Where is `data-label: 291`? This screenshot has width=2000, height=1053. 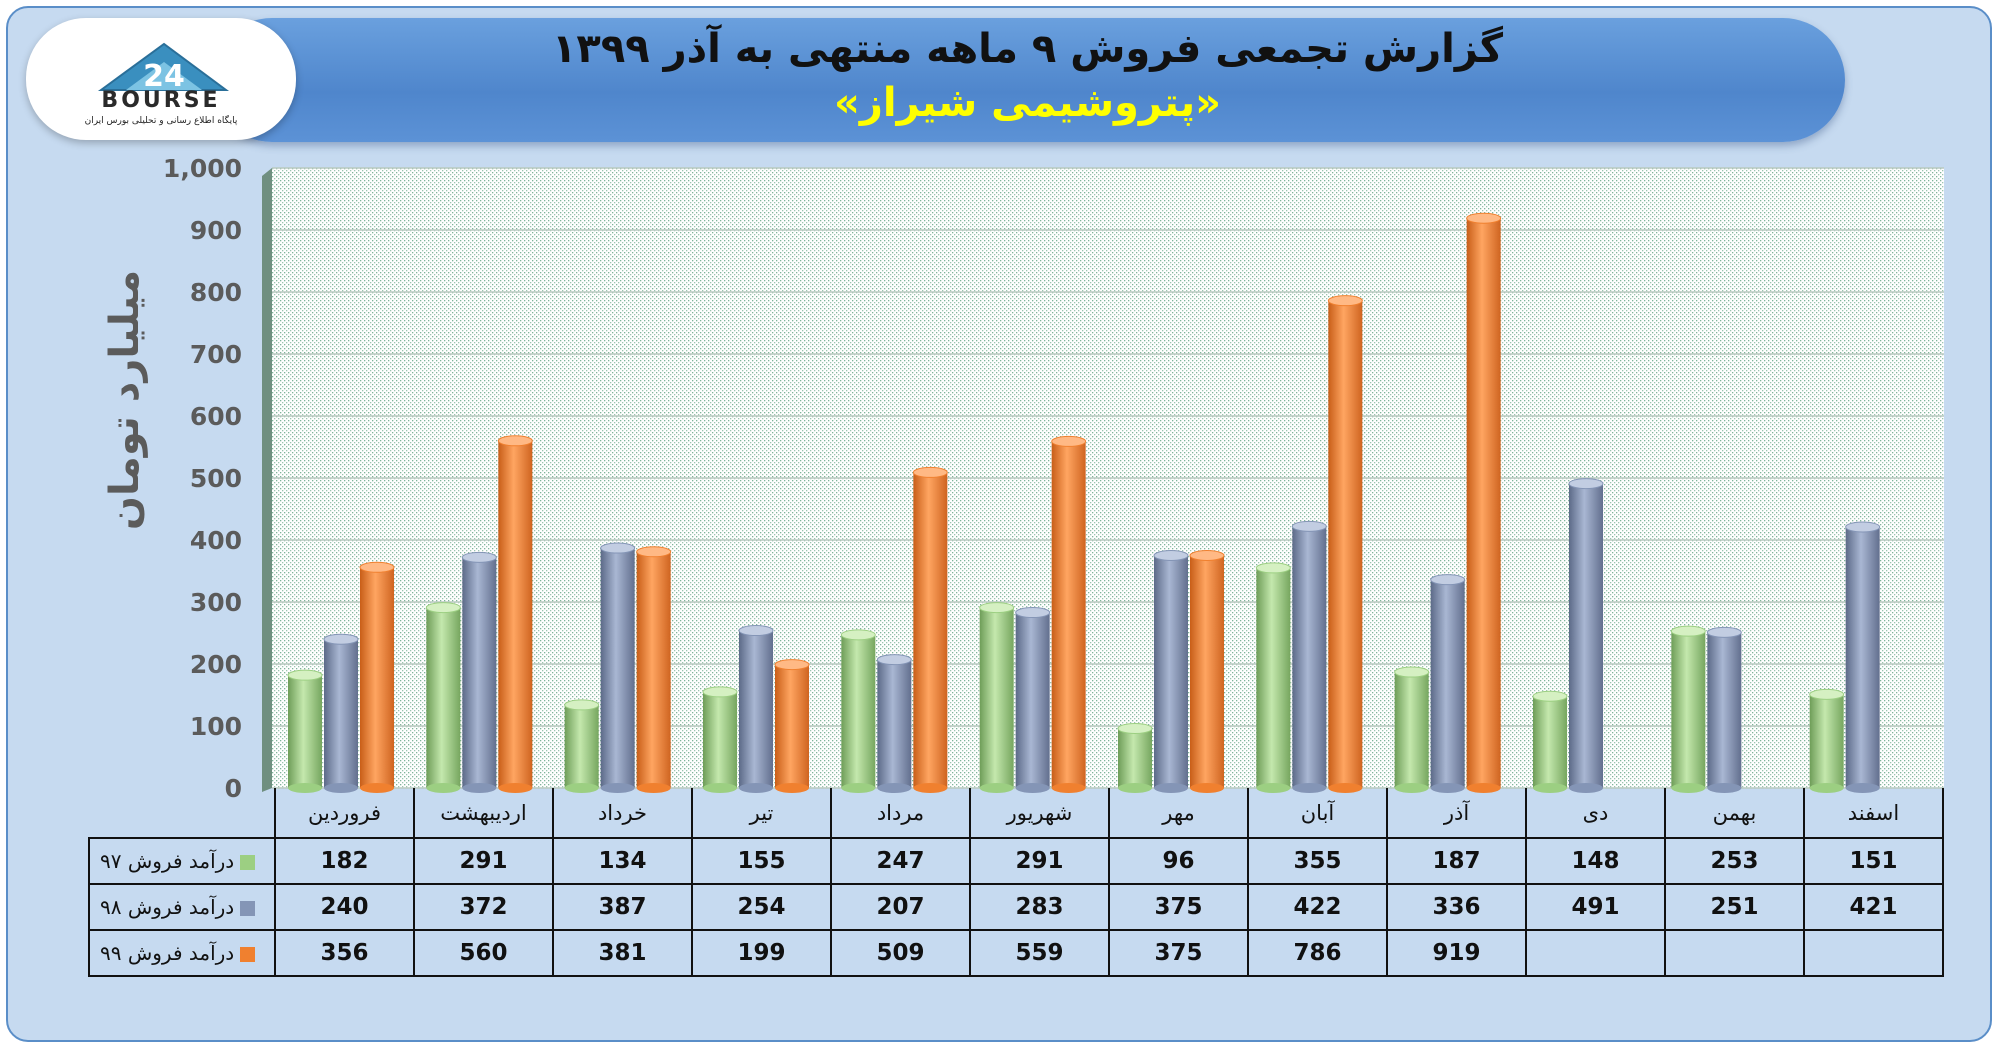 data-label: 291 is located at coordinates (1039, 861).